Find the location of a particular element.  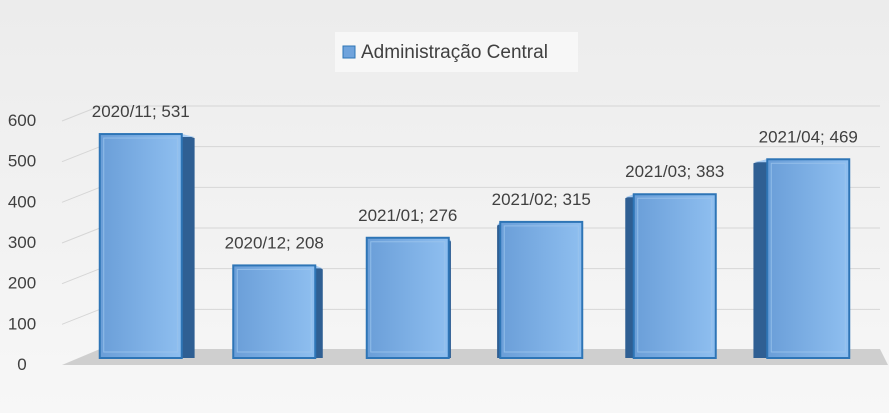

y-tick-label: 0 is located at coordinates (21, 364).